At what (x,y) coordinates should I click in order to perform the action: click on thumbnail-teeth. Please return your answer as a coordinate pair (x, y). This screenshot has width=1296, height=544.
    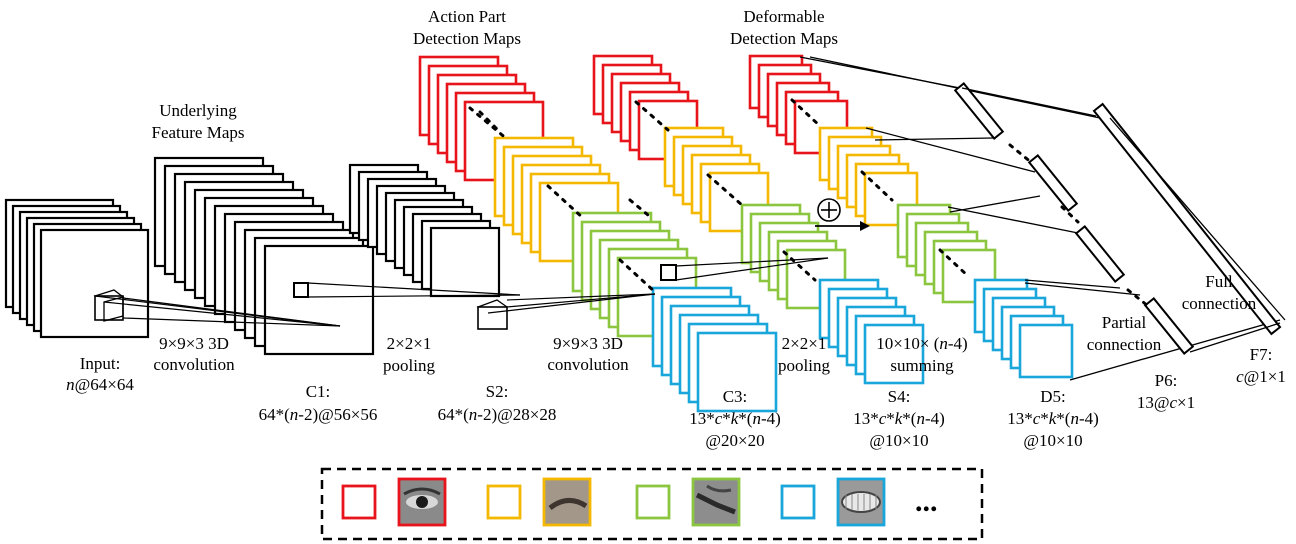
    Looking at the image, I should click on (861, 502).